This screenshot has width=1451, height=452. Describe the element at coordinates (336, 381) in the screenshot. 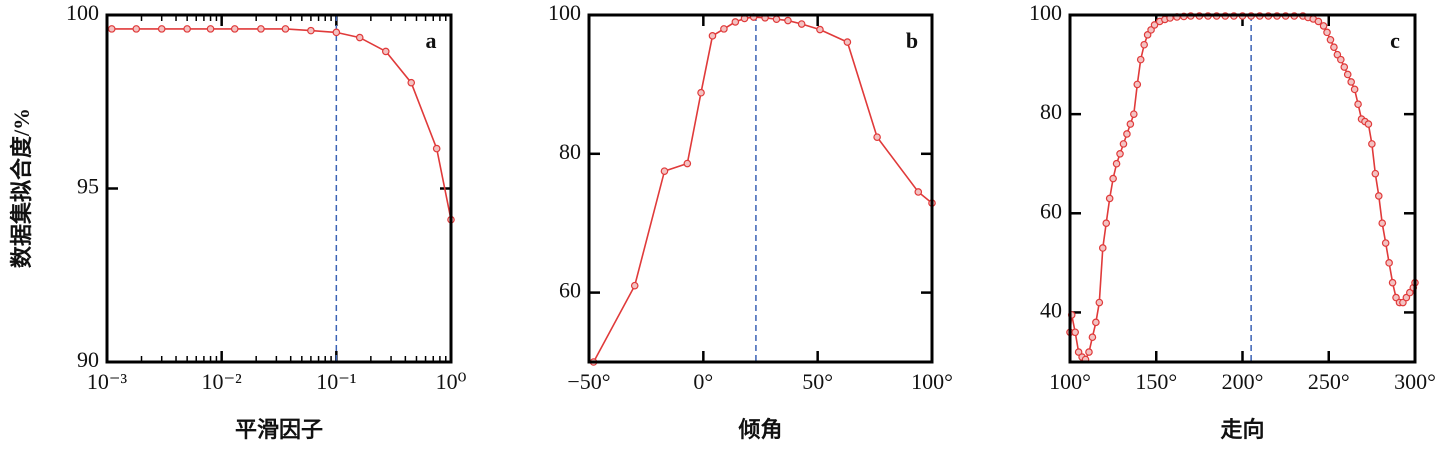

I see `x-tick-label: 10⁻¹` at that location.